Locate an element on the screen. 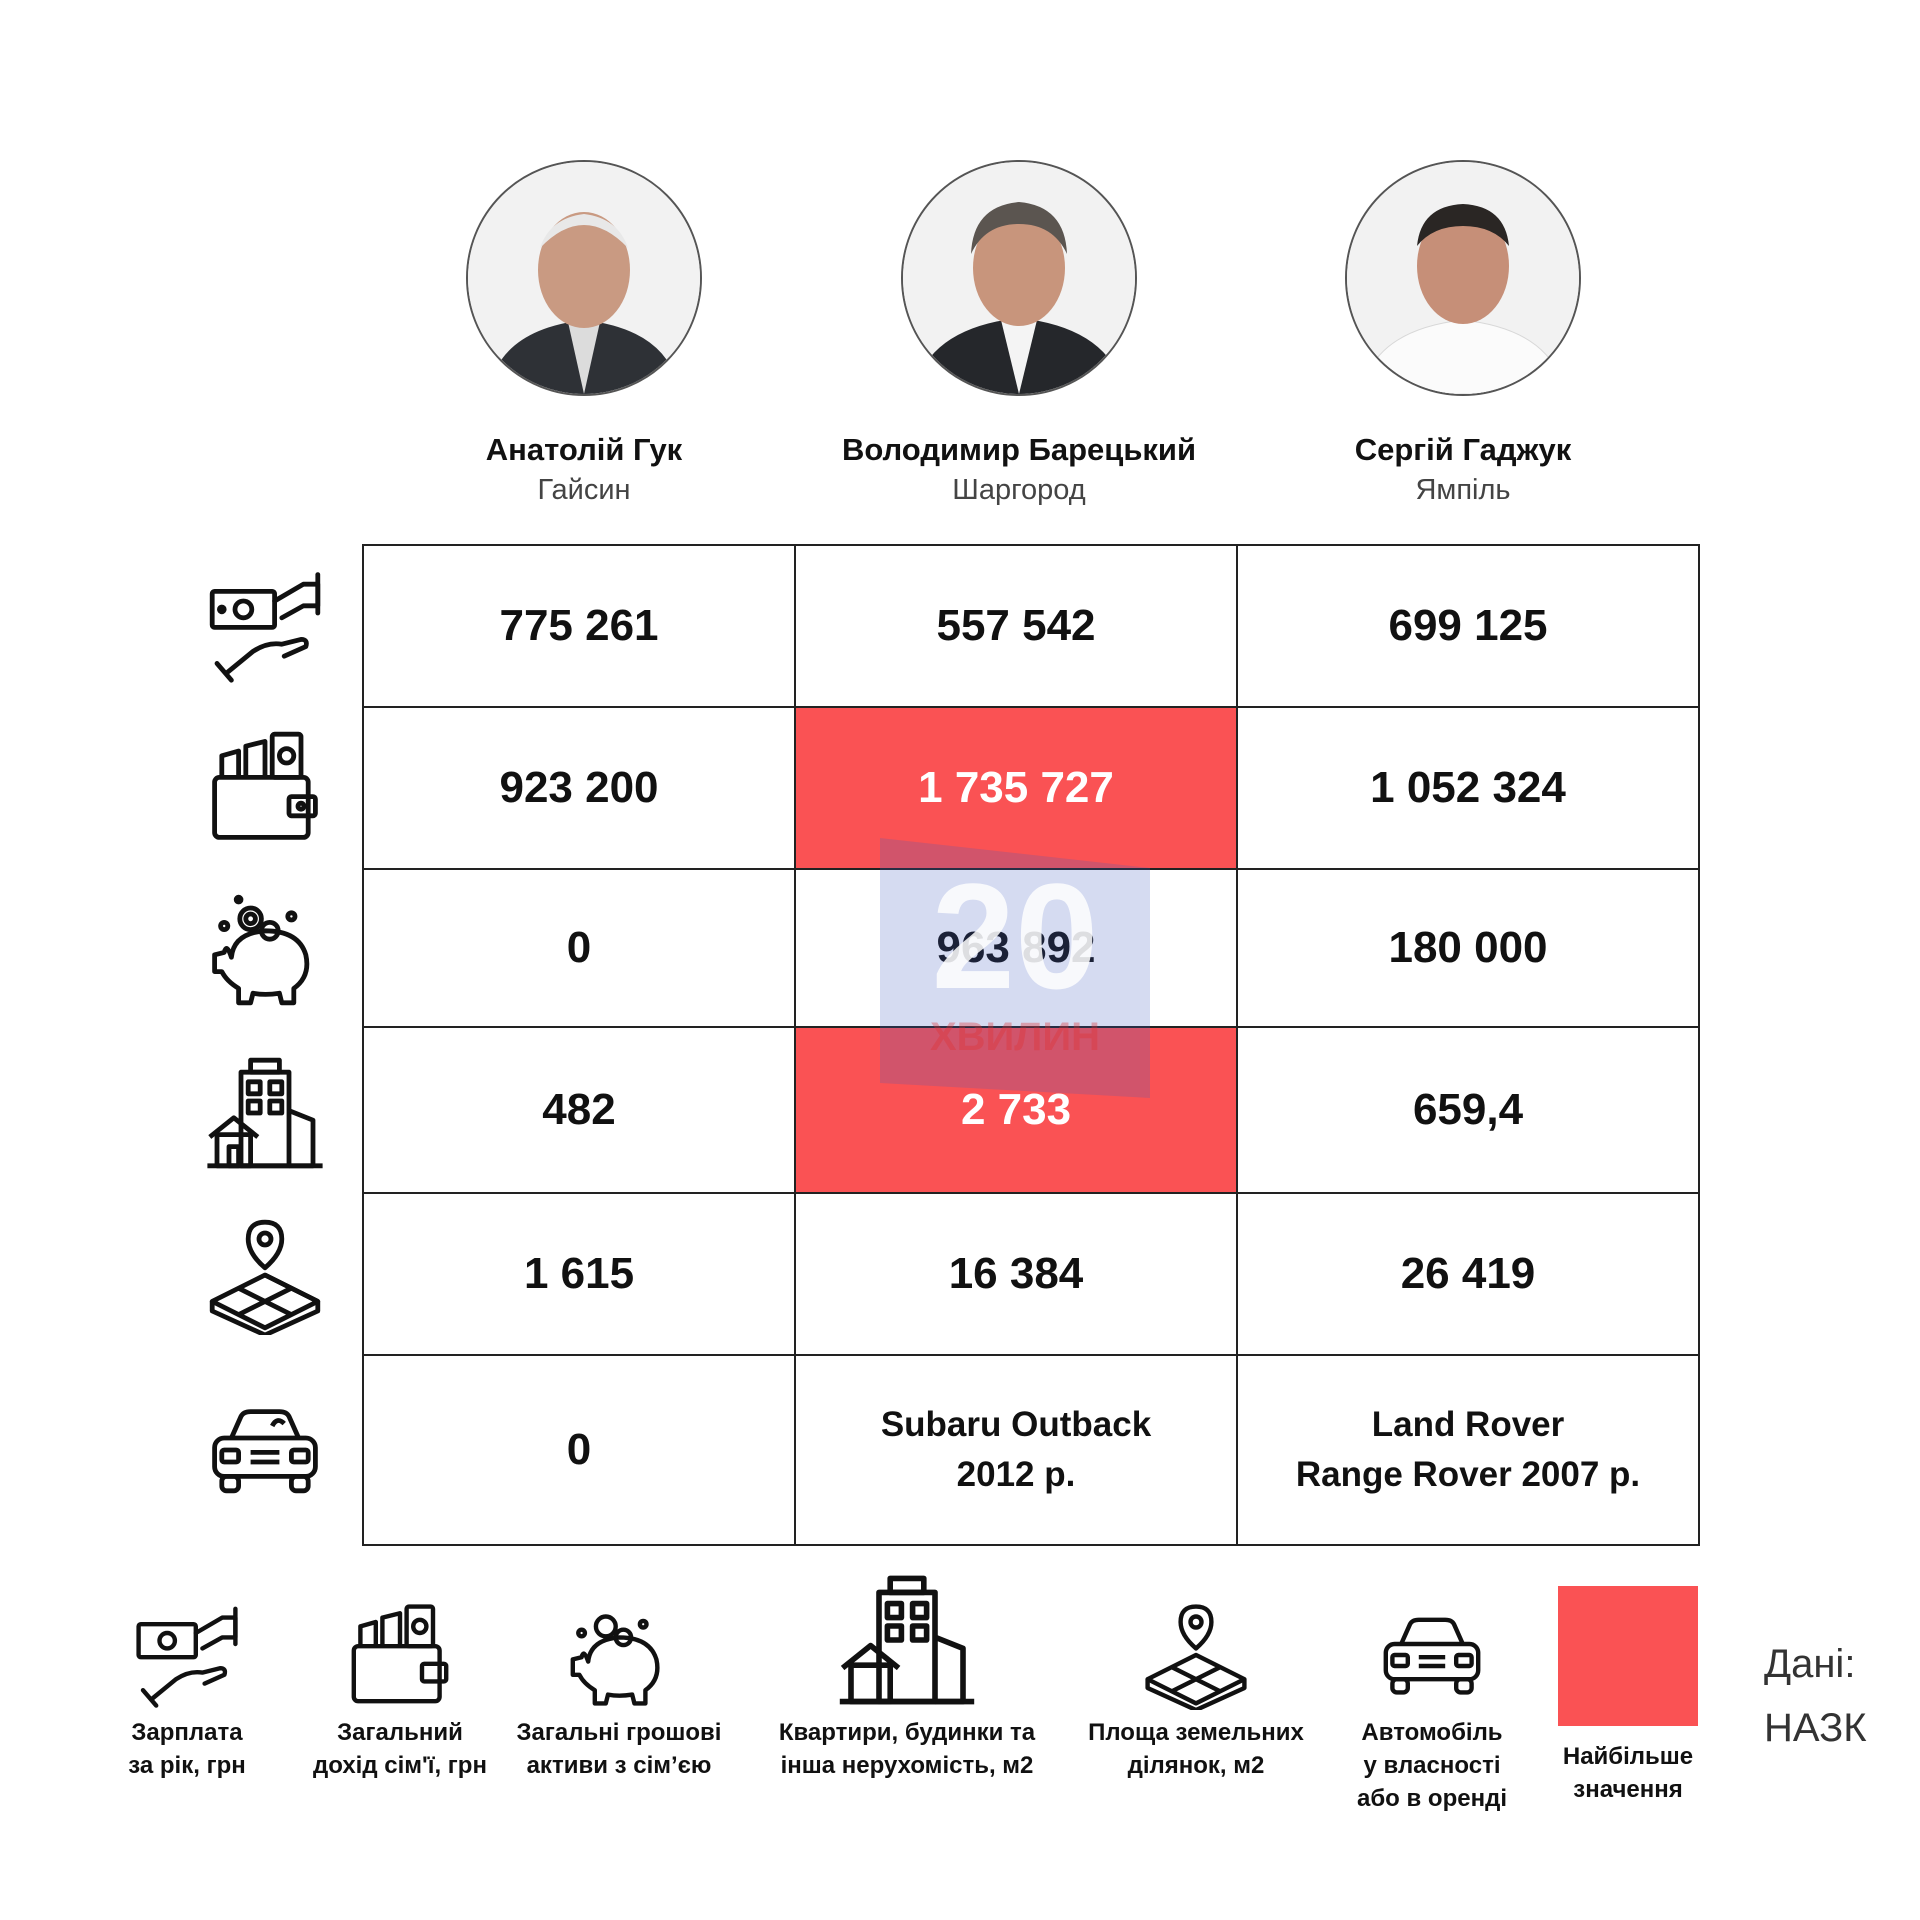 Image resolution: width=1920 pixels, height=1920 pixels. table-row: 923 200 1 735 727 1 052 324 is located at coordinates (1031, 788).